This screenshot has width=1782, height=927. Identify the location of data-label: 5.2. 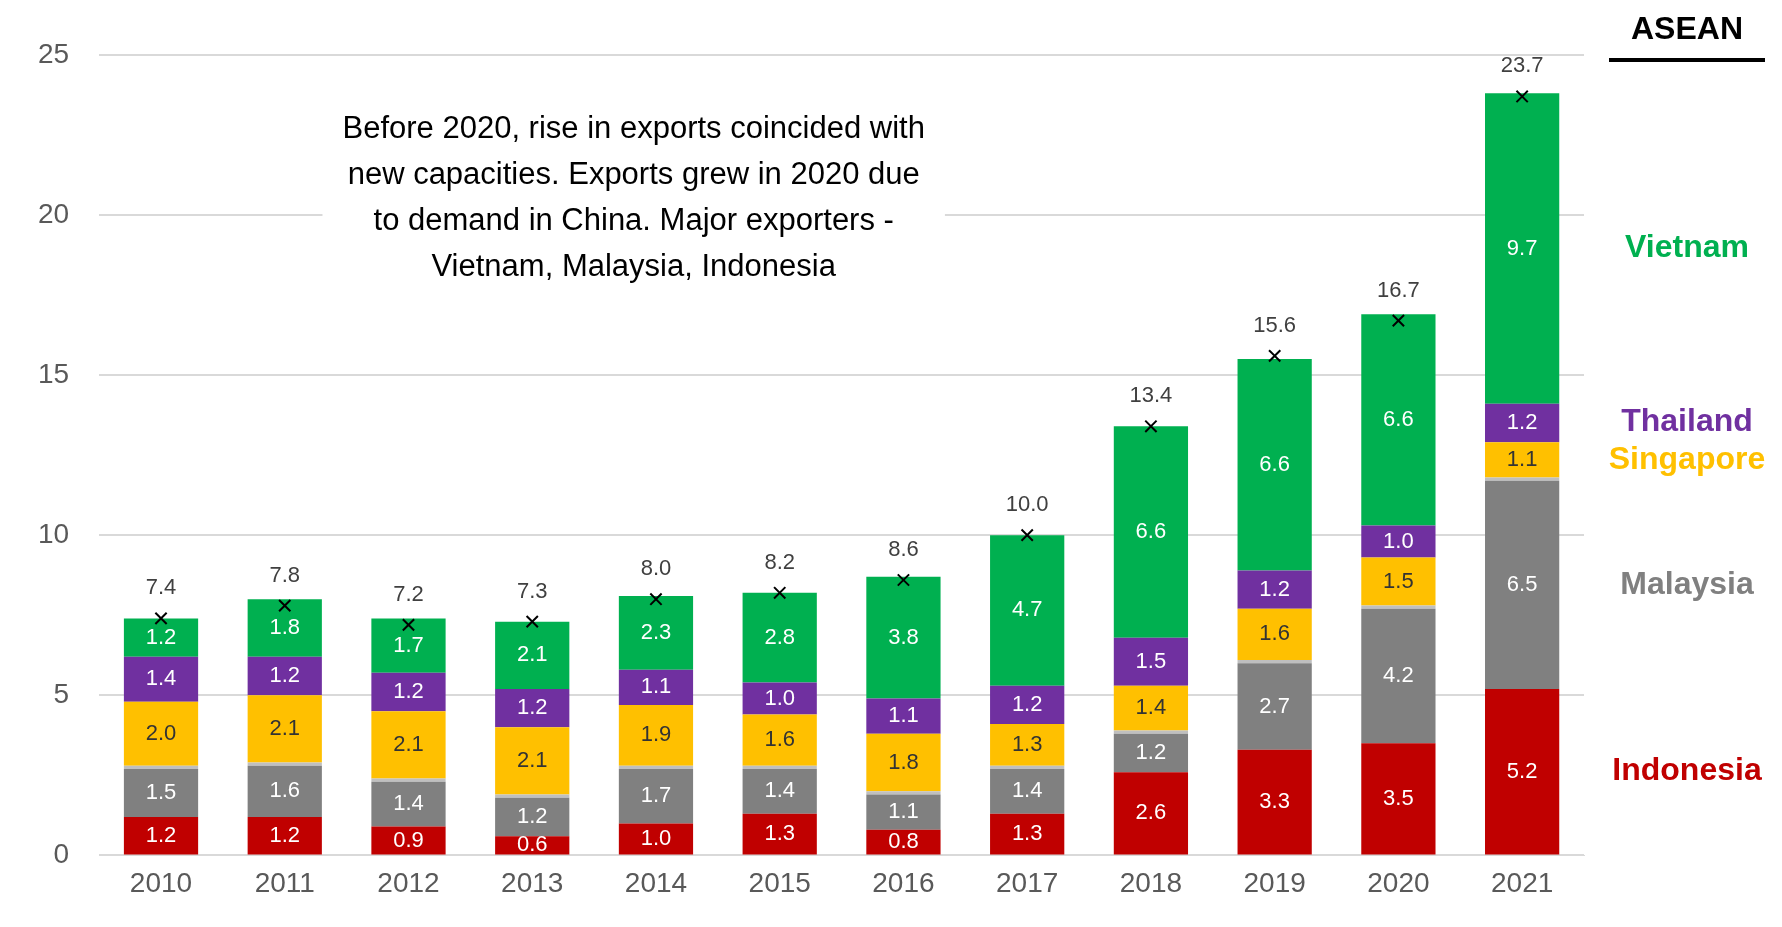
(1522, 770).